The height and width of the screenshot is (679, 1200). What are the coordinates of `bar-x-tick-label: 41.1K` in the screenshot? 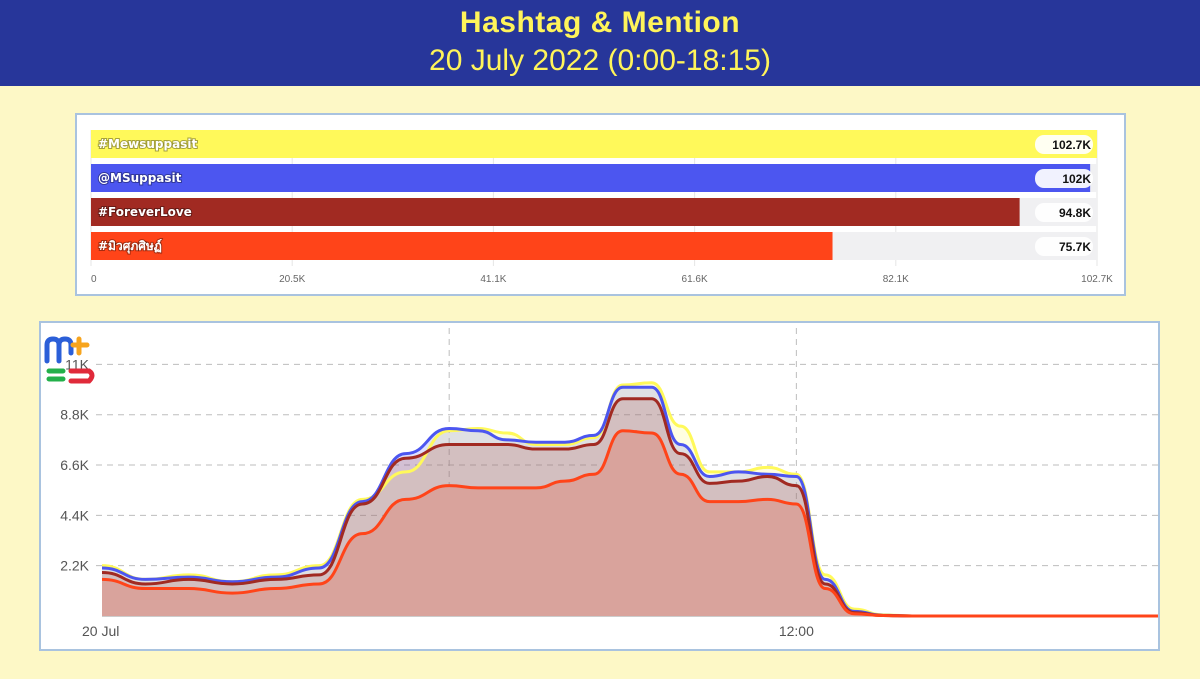 It's located at (493, 279).